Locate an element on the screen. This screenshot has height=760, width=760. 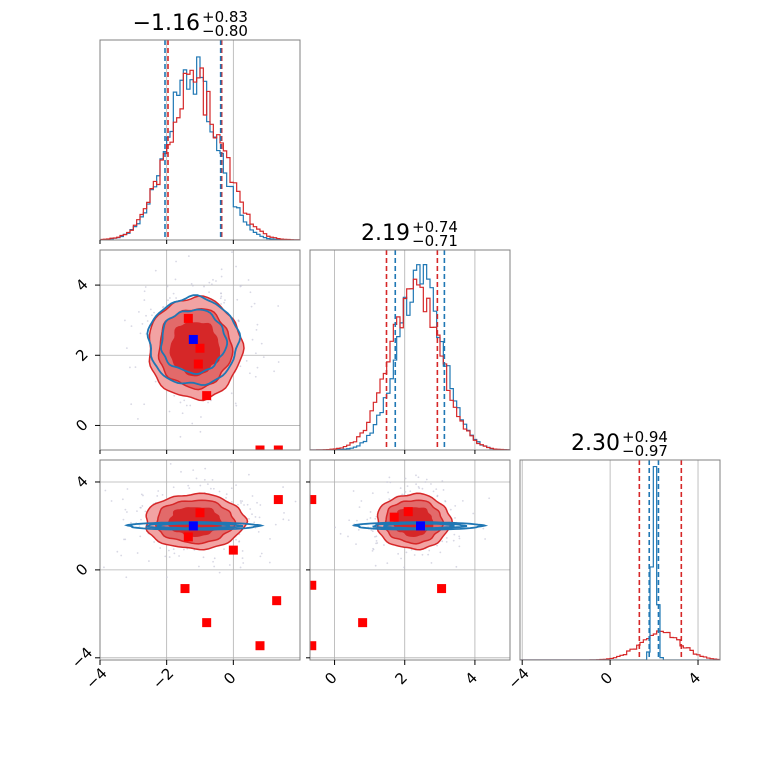
y-tick-label-1-2: 4 is located at coordinates (81, 284).